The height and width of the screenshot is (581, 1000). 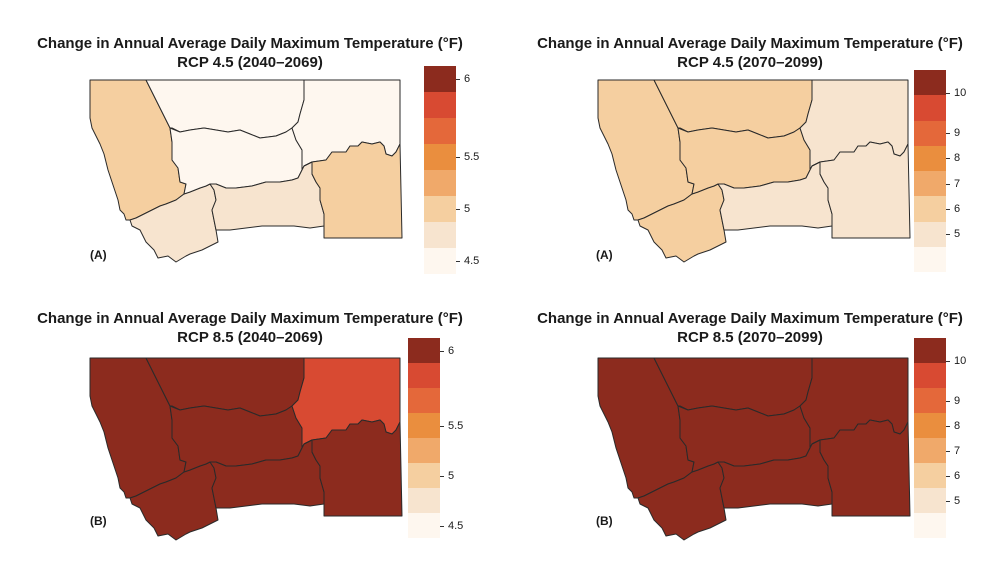 I want to click on panel-title-line2: RCP 4.5 (2070–2099), so click(x=750, y=62).